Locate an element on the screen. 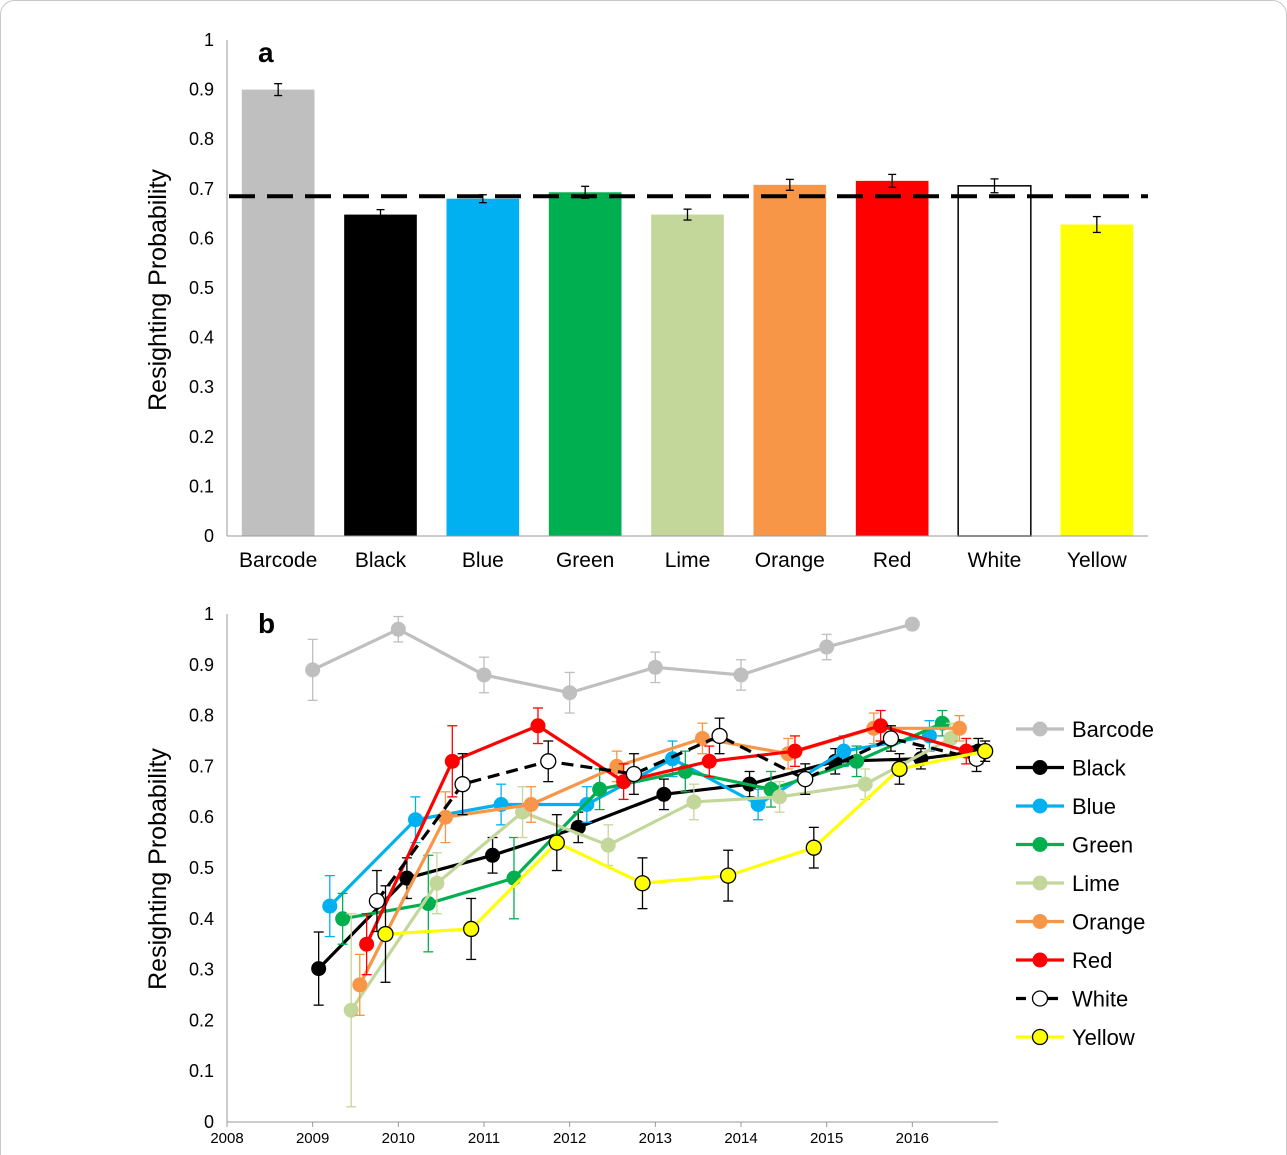  category-label-orange: Orange is located at coordinates (790, 560).